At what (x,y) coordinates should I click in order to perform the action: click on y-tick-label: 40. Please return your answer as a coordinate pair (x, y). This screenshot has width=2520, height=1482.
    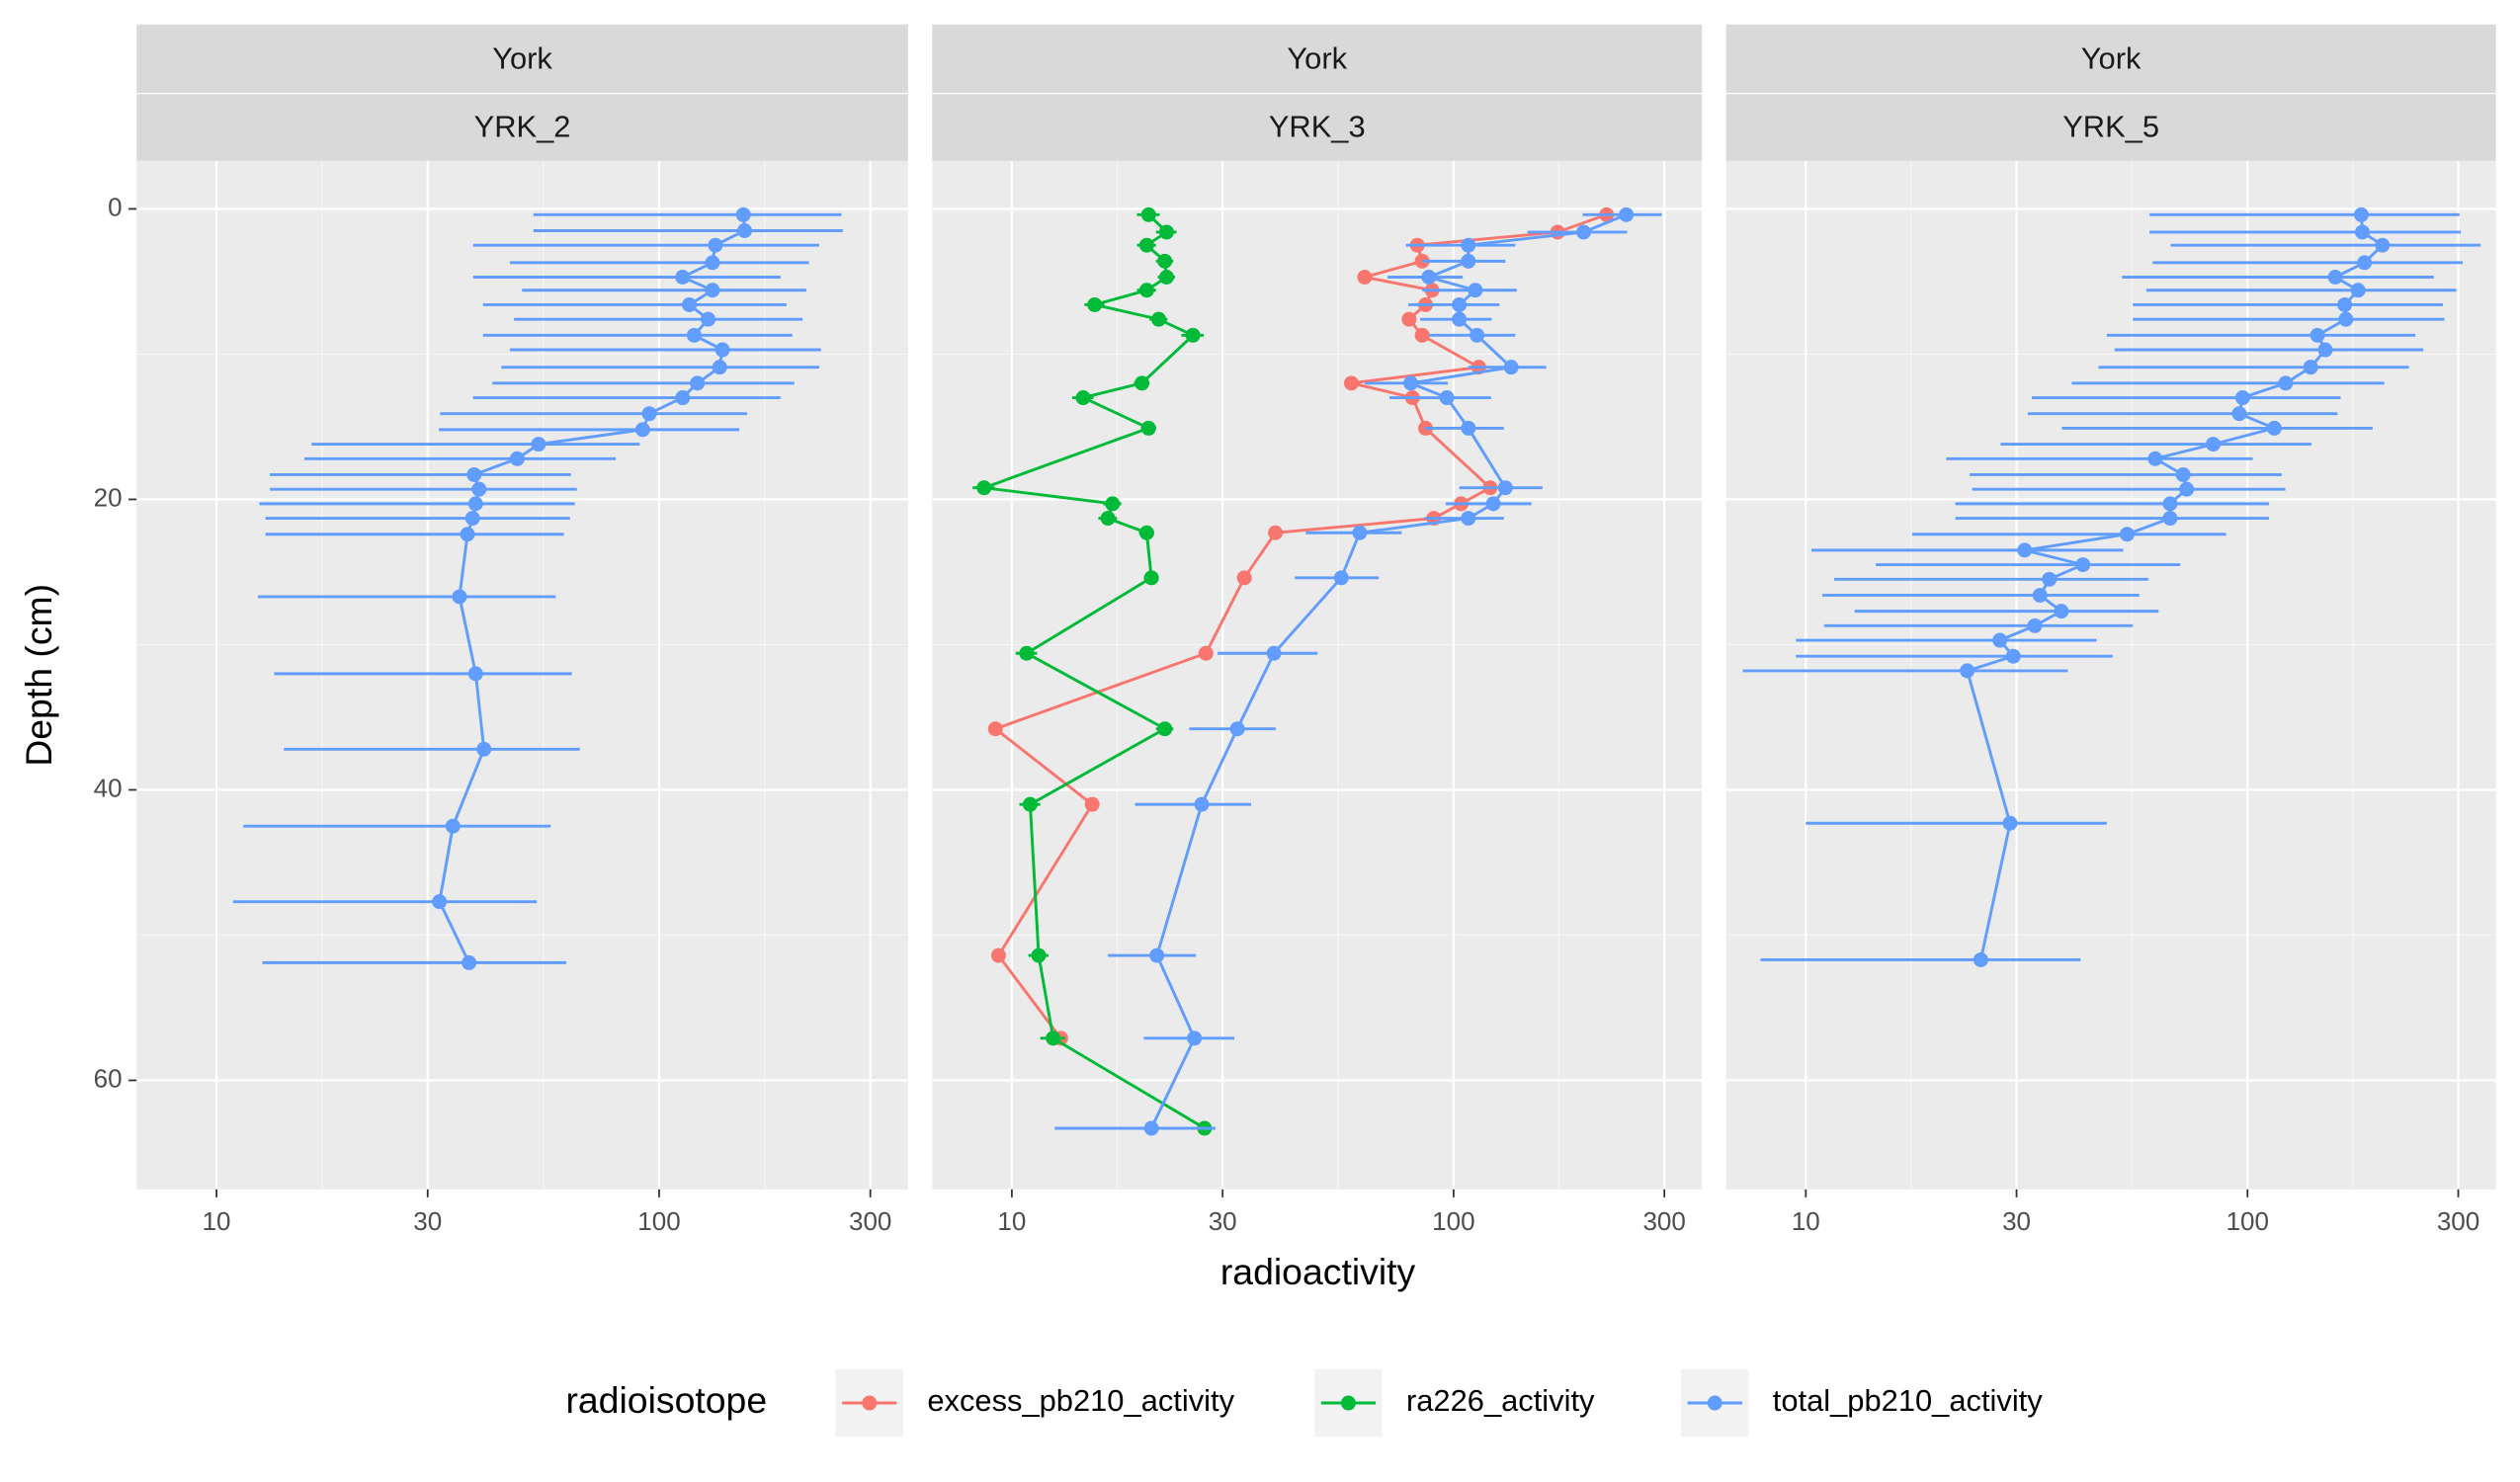
    Looking at the image, I should click on (108, 787).